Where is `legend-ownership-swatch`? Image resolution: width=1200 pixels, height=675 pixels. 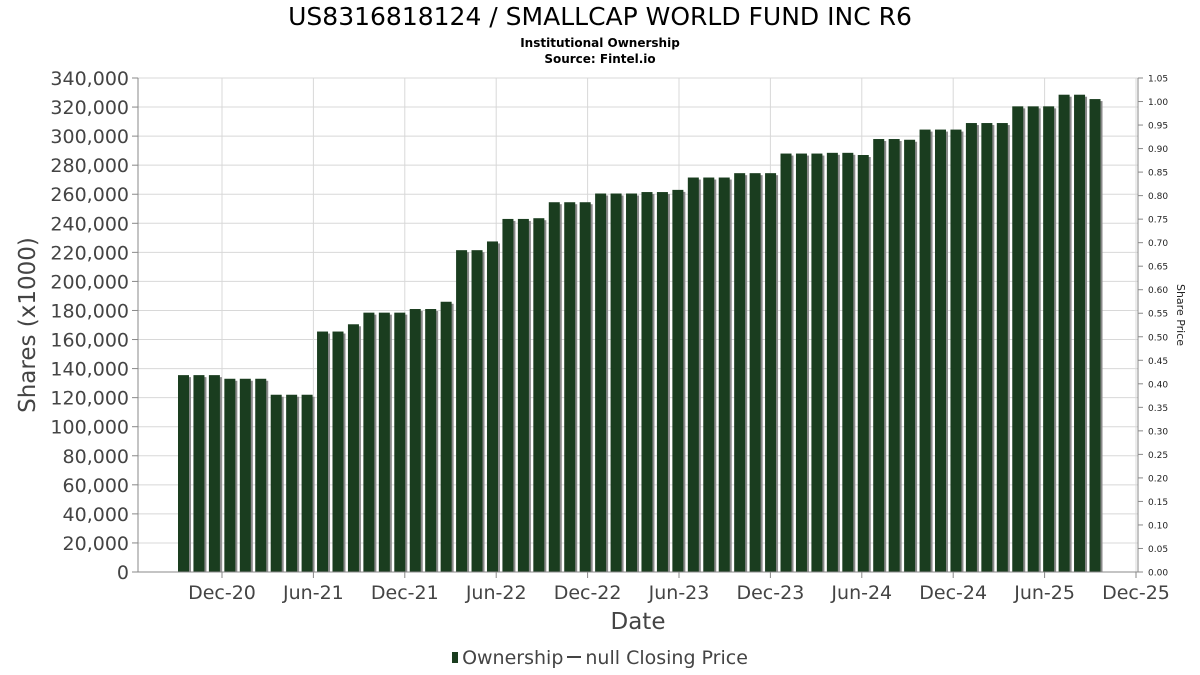 legend-ownership-swatch is located at coordinates (455, 657).